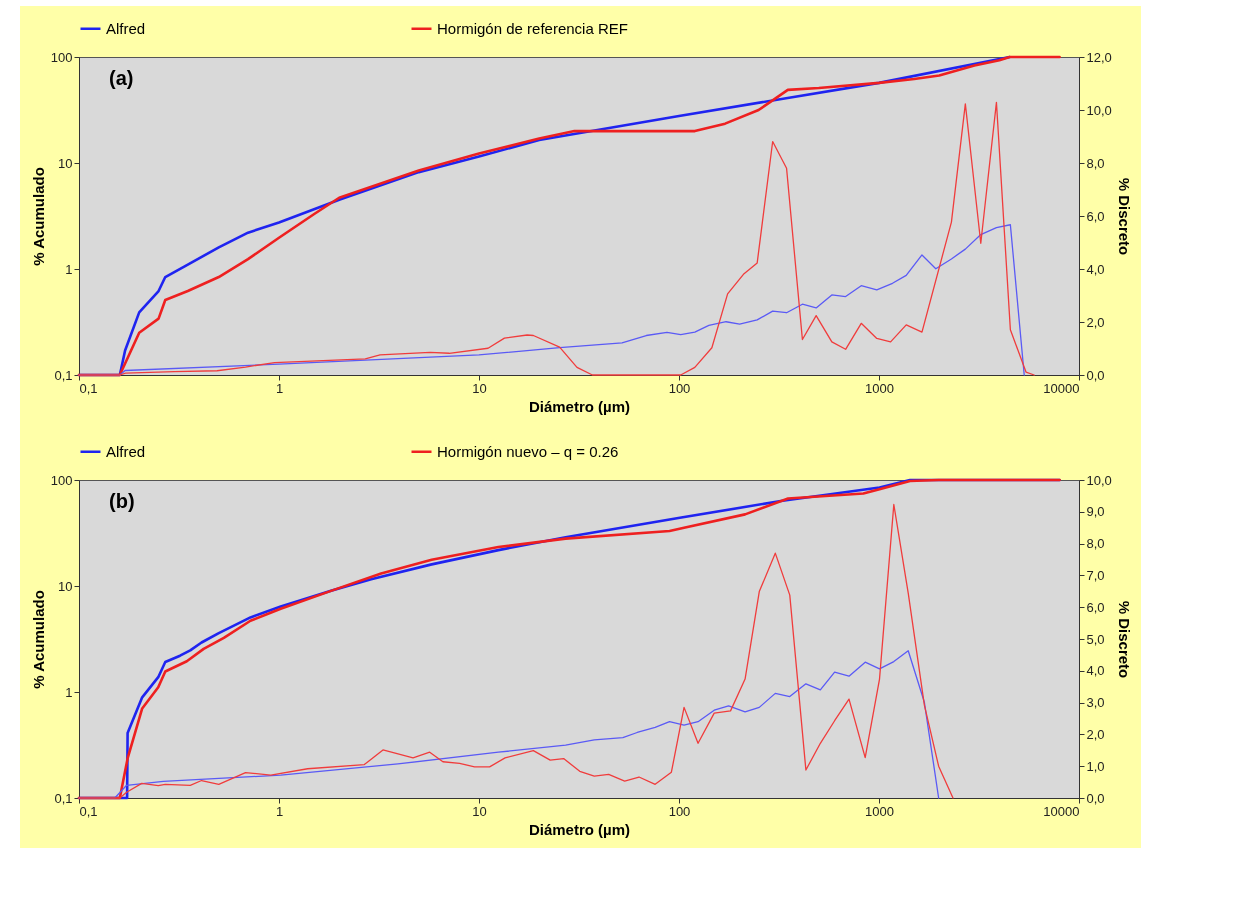 This screenshot has height=913, width=1252. Describe the element at coordinates (532, 28) in the screenshot. I see `legend-label: Hormigón de referencia REF` at that location.